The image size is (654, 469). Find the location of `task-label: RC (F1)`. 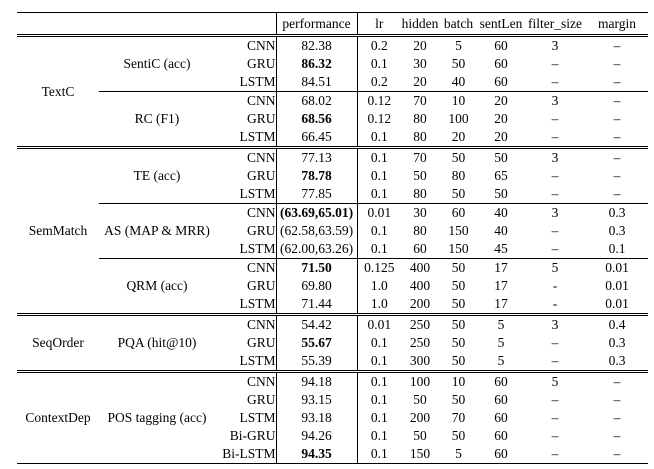

task-label: RC (F1) is located at coordinates (157, 119).